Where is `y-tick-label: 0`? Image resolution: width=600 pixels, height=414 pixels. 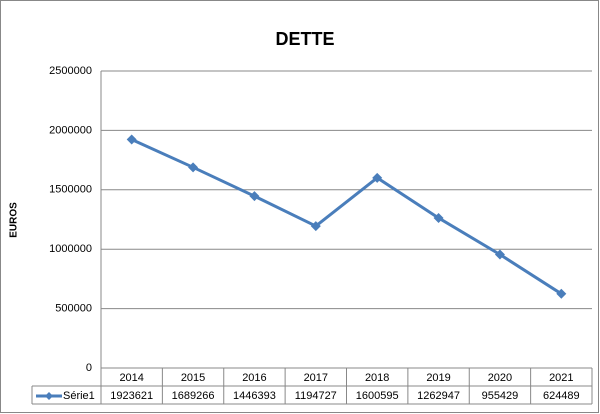
y-tick-label: 0 is located at coordinates (89, 368).